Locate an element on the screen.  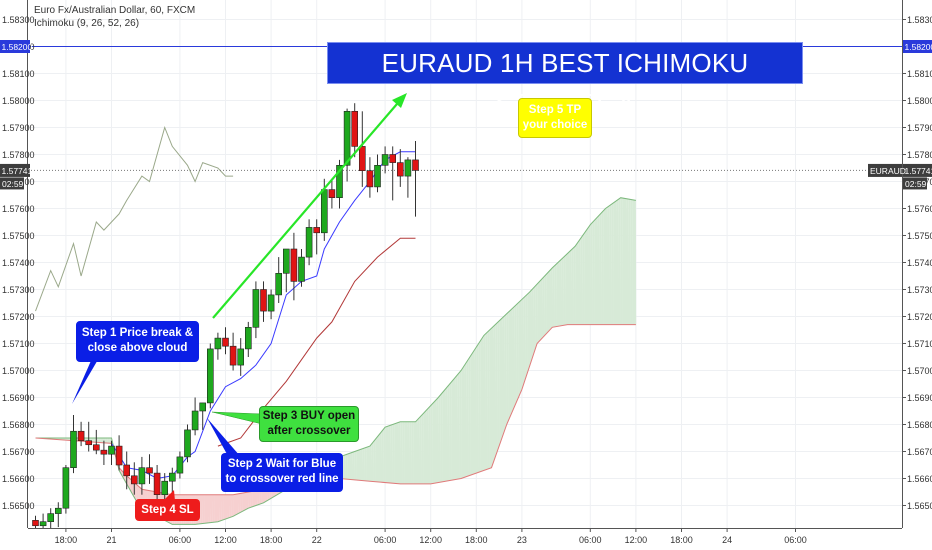
price-tick-label: 1.56900 is located at coordinates (919, 398).